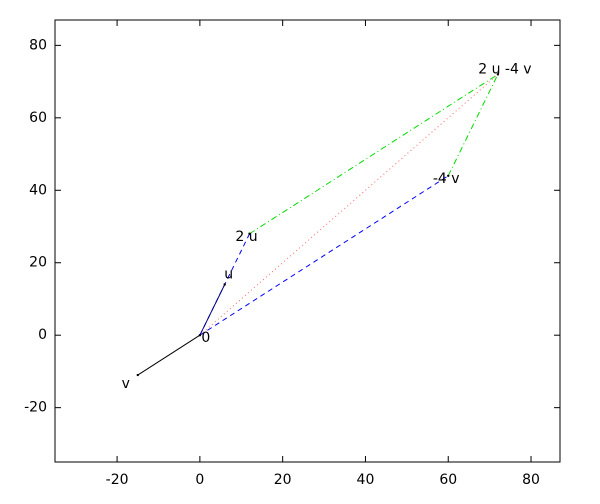 This screenshot has width=600, height=504. I want to click on point-label: -4 v, so click(446, 179).